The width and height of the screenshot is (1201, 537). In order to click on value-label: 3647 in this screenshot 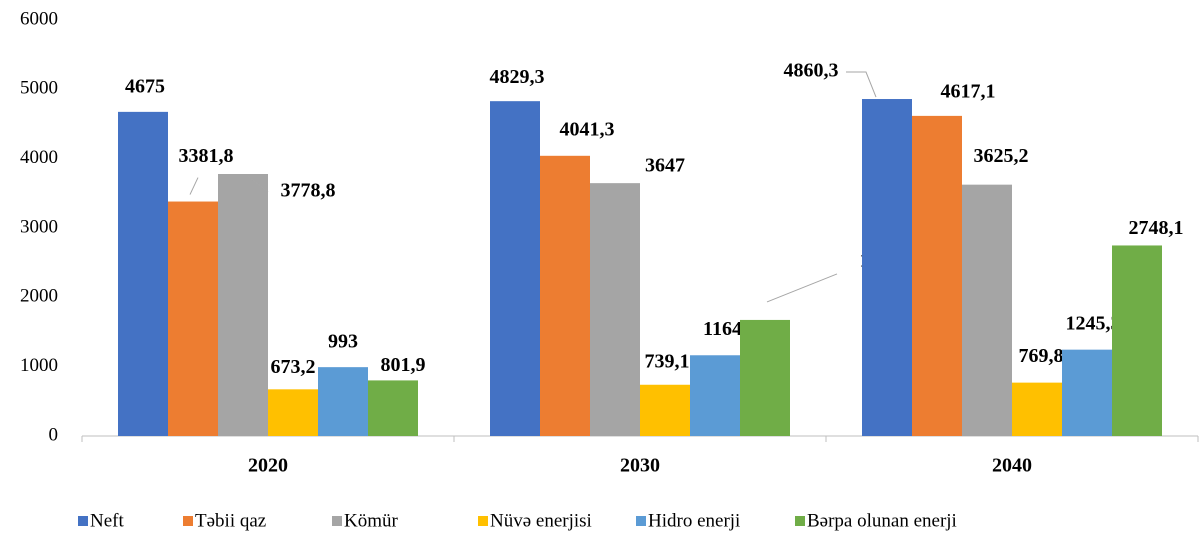, I will do `click(665, 166)`.